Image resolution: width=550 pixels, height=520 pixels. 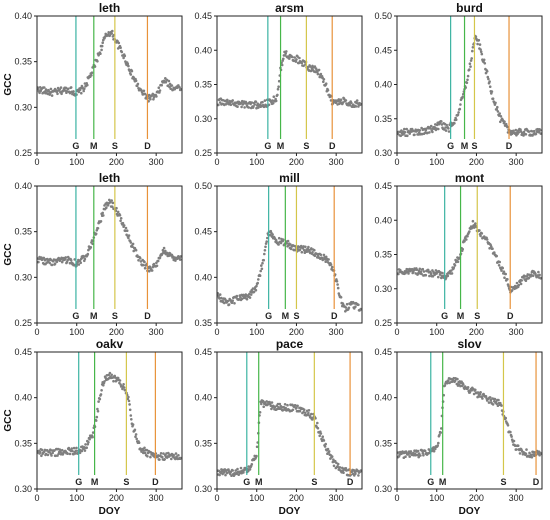 I want to click on marker-label-D: D, so click(x=147, y=146).